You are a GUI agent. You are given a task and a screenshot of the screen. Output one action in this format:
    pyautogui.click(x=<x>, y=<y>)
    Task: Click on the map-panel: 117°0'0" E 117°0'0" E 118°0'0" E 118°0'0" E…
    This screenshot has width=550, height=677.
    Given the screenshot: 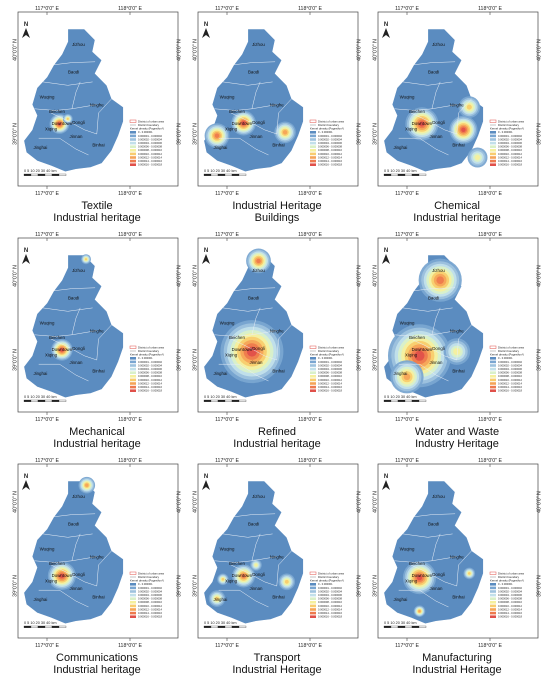 What is the action you would take?
    pyautogui.click(x=457, y=339)
    